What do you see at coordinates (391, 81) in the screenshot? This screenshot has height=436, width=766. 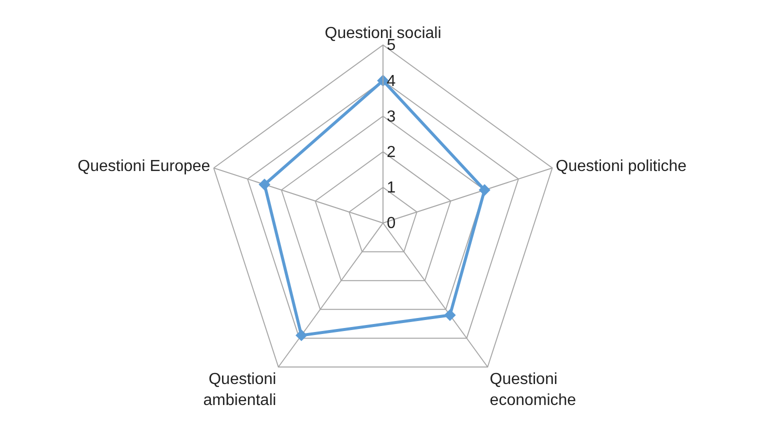 I see `y-tick-label: 4` at bounding box center [391, 81].